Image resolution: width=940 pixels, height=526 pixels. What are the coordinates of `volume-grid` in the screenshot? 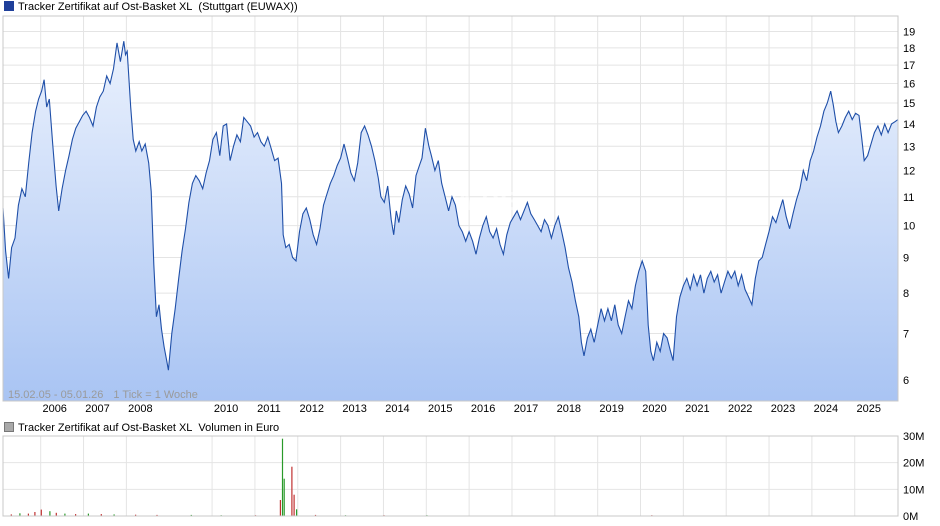 It's located at (450, 476).